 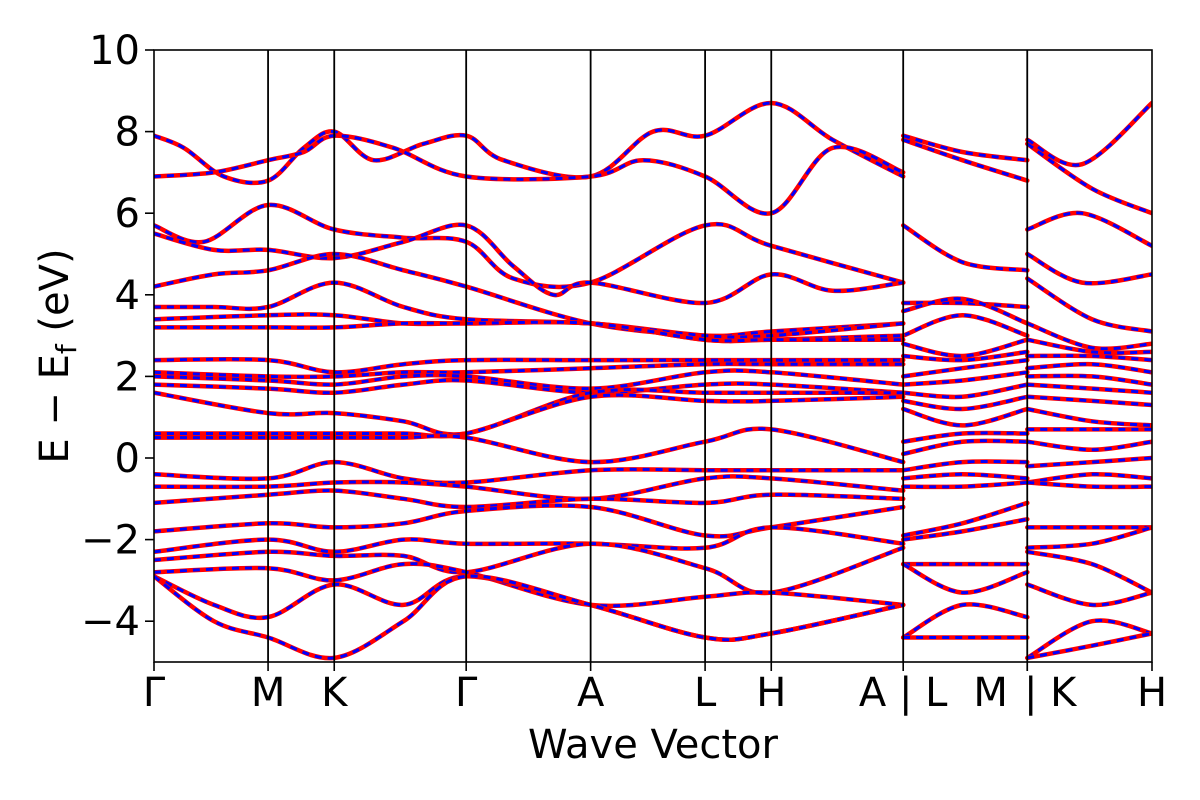 I want to click on y-axis-title: E − Ef (eV), so click(x=57, y=355).